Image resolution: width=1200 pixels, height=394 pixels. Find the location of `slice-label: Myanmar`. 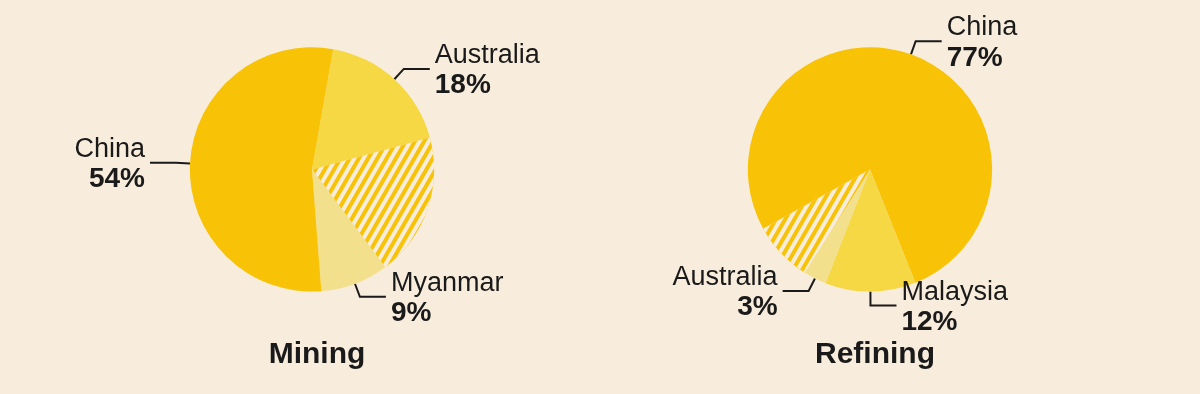

slice-label: Myanmar is located at coordinates (447, 281).